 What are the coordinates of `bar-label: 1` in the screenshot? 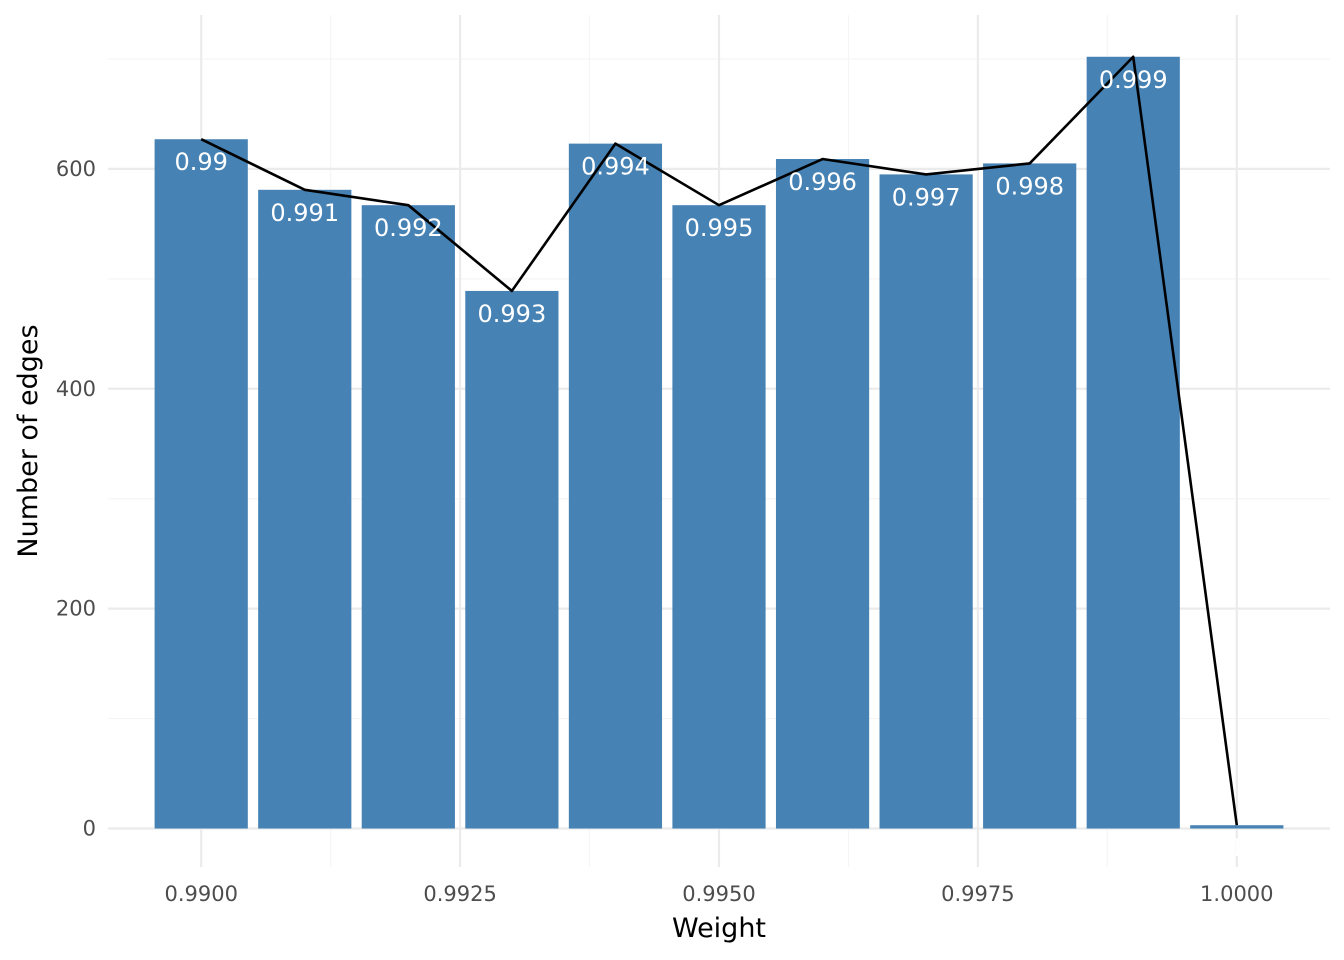 It's located at (1236, 848).